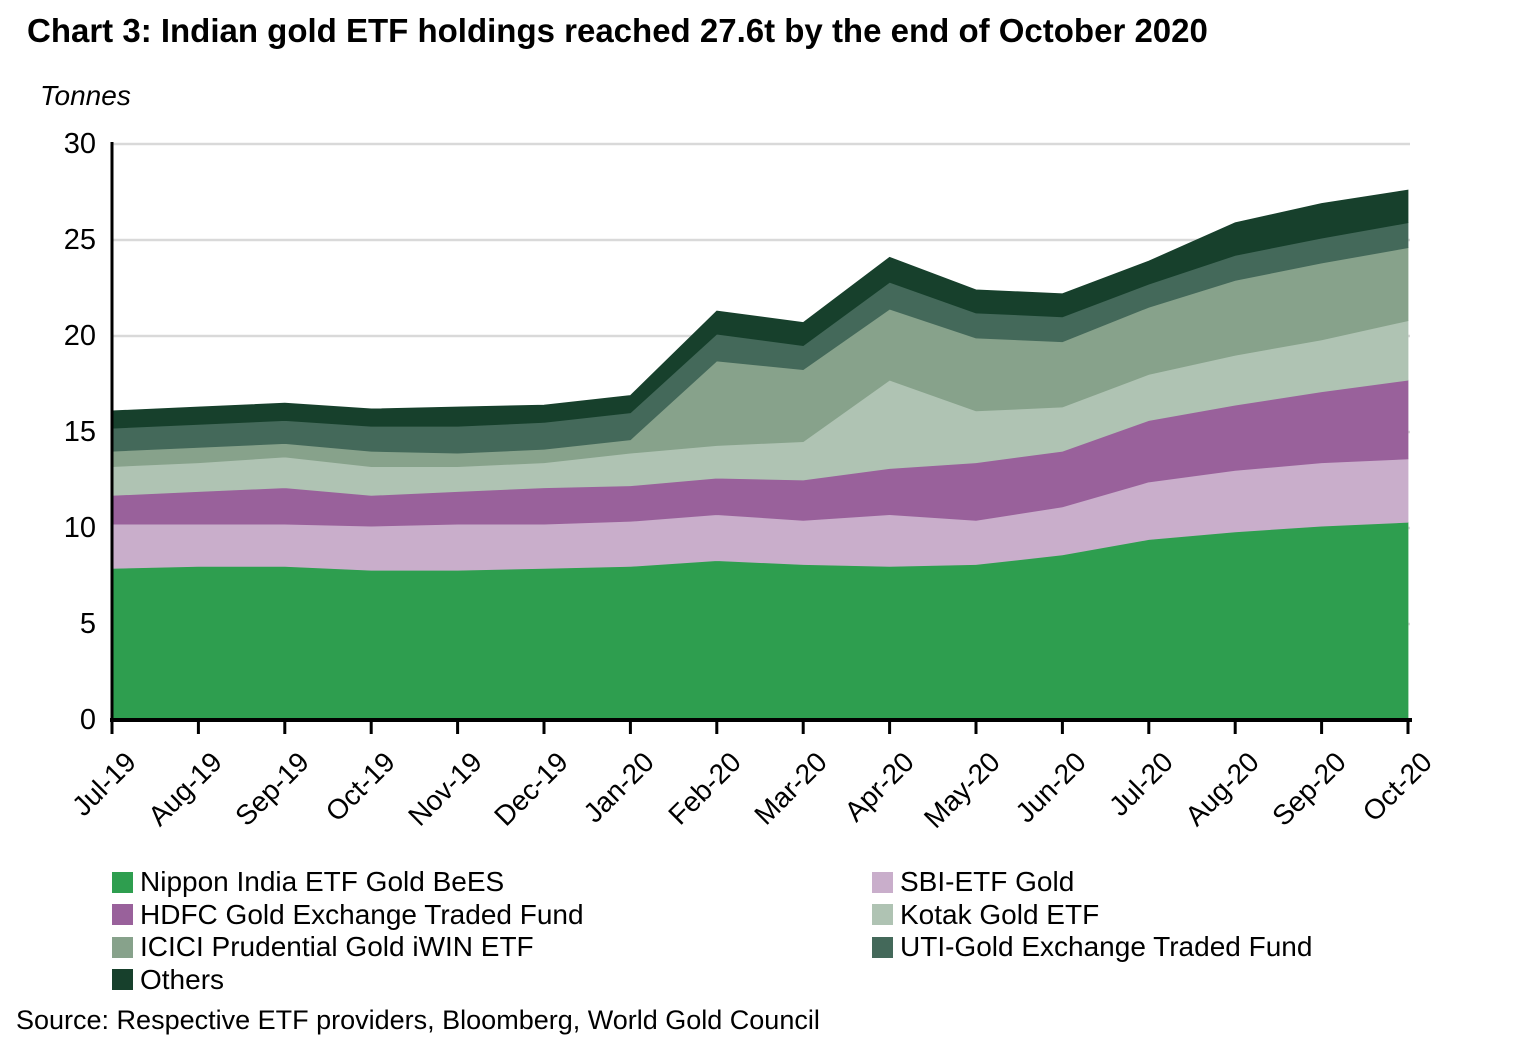 The height and width of the screenshot is (1060, 1525). Describe the element at coordinates (1092, 882) in the screenshot. I see `legend-item-sbi-etf-gold: SBI-ETF Gold` at that location.